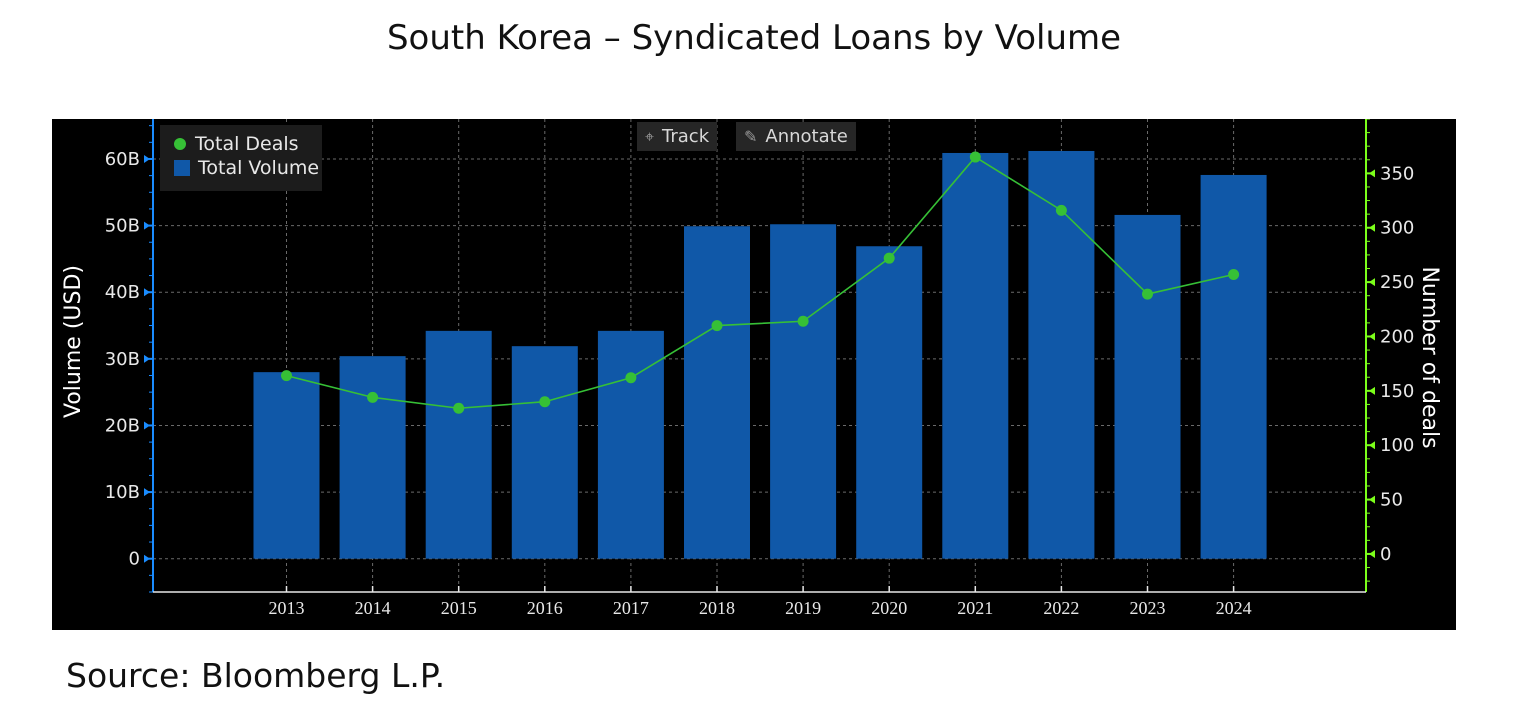 This screenshot has width=1531, height=720. What do you see at coordinates (373, 608) in the screenshot?
I see `x-tick-label-2014: 2014` at bounding box center [373, 608].